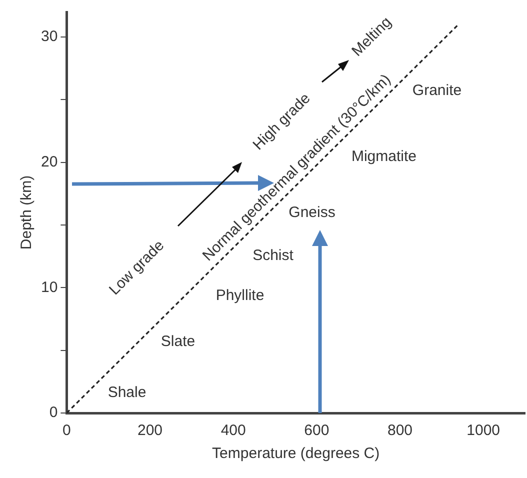 The height and width of the screenshot is (478, 527). What do you see at coordinates (296, 453) in the screenshot?
I see `x-axis-title: Temperature (degrees C)` at bounding box center [296, 453].